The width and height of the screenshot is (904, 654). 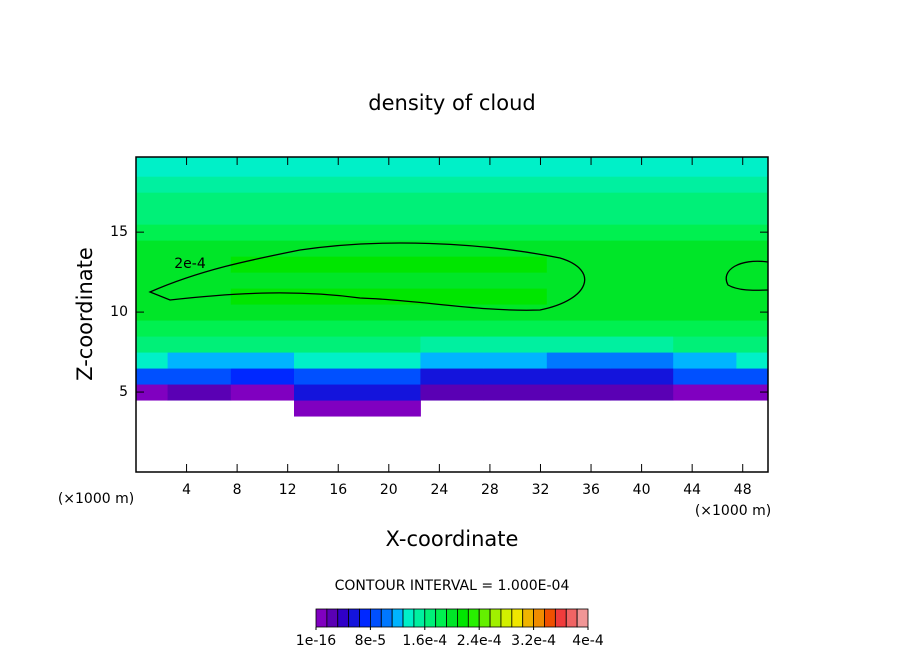 What do you see at coordinates (316, 641) in the screenshot?
I see `colorbar-label: 1e-16` at bounding box center [316, 641].